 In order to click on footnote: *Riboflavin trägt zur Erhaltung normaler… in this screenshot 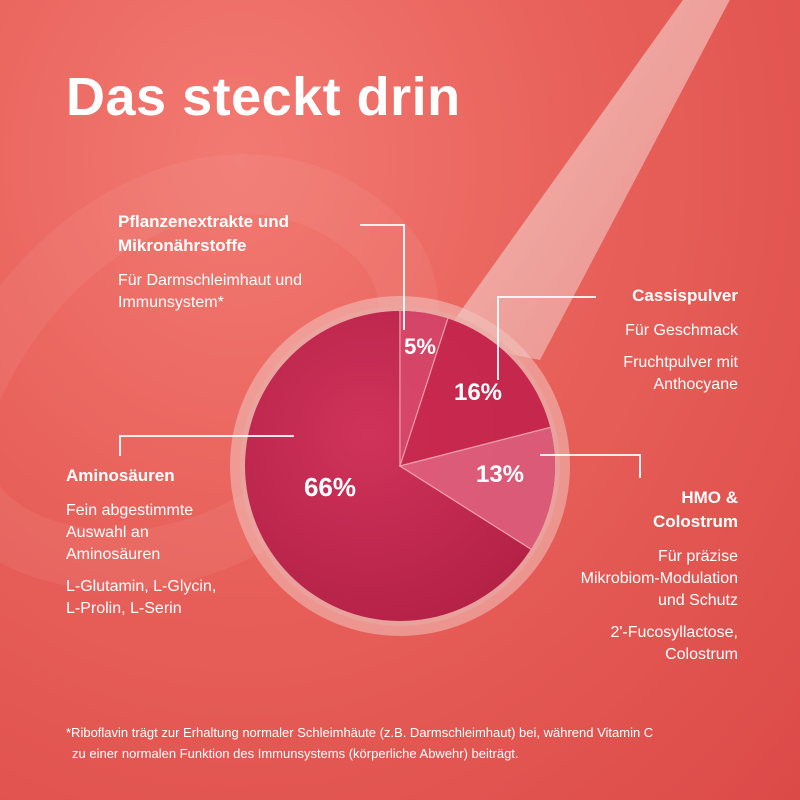, I will do `click(406, 743)`.